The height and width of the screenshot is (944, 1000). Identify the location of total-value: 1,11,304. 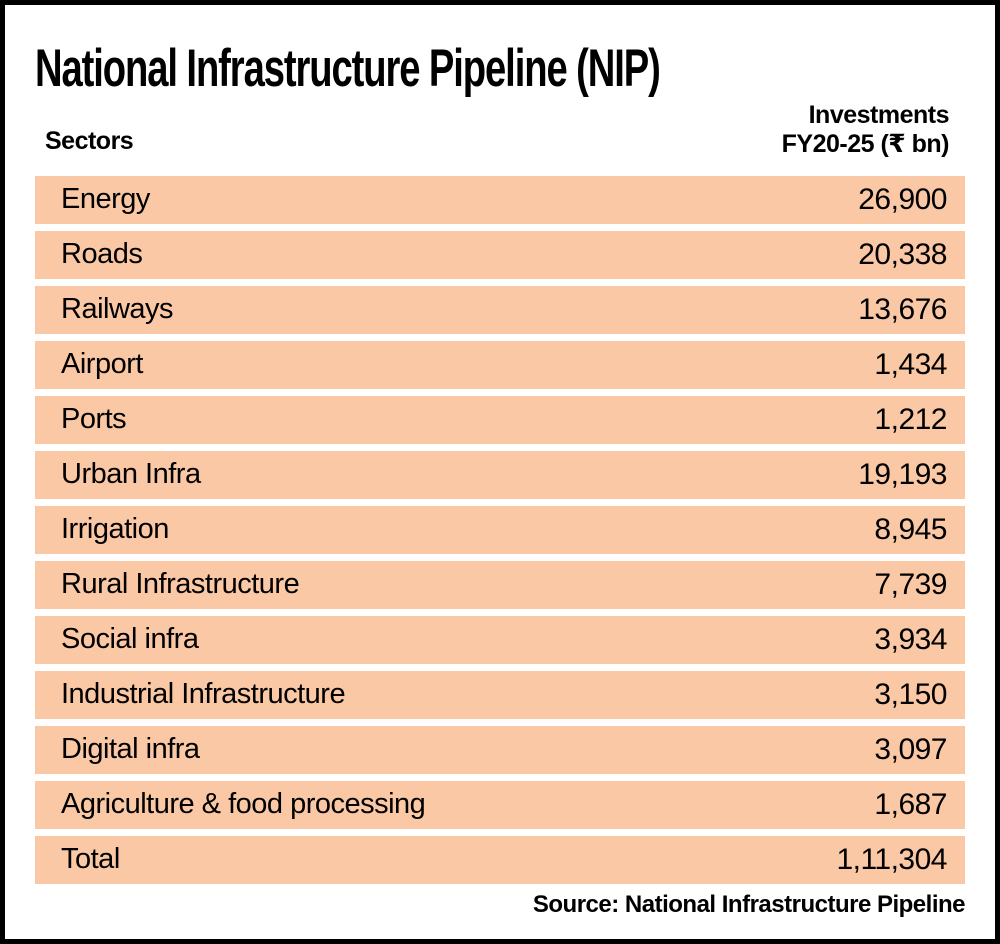
(891, 859).